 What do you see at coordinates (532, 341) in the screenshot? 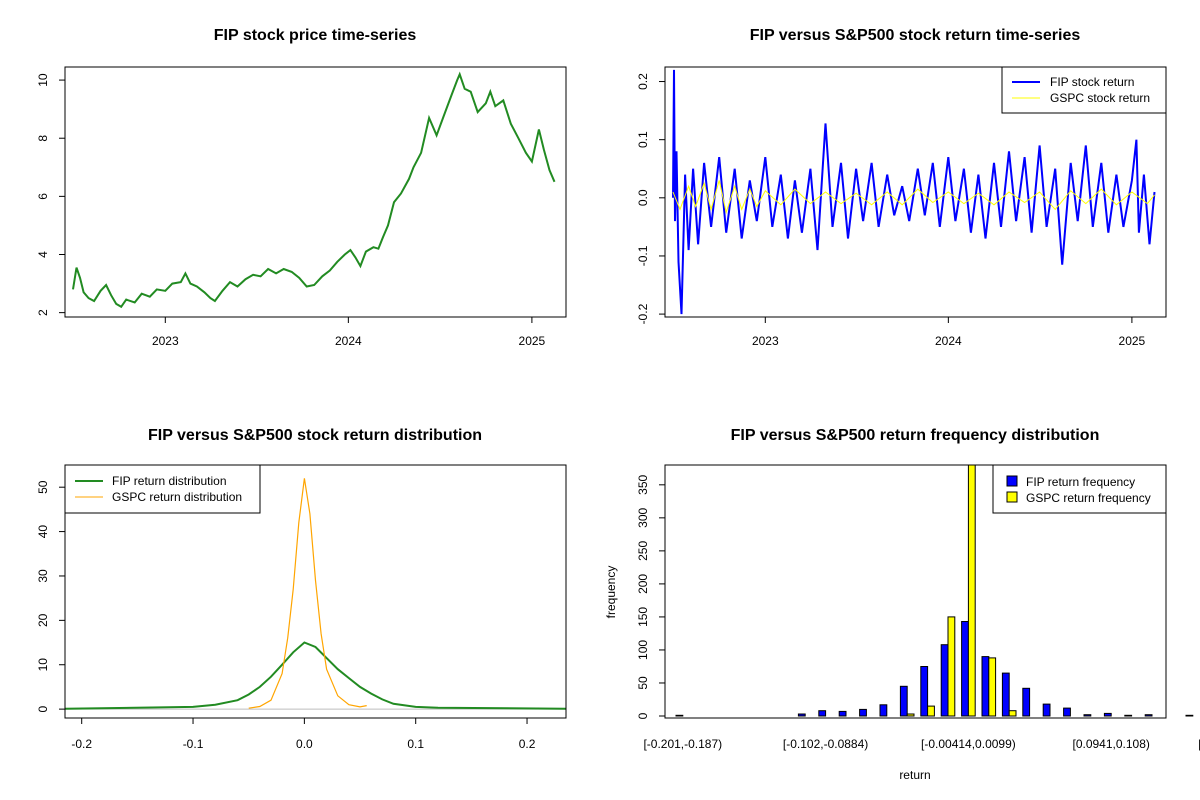
I see `price-x-tick-label: 2025` at bounding box center [532, 341].